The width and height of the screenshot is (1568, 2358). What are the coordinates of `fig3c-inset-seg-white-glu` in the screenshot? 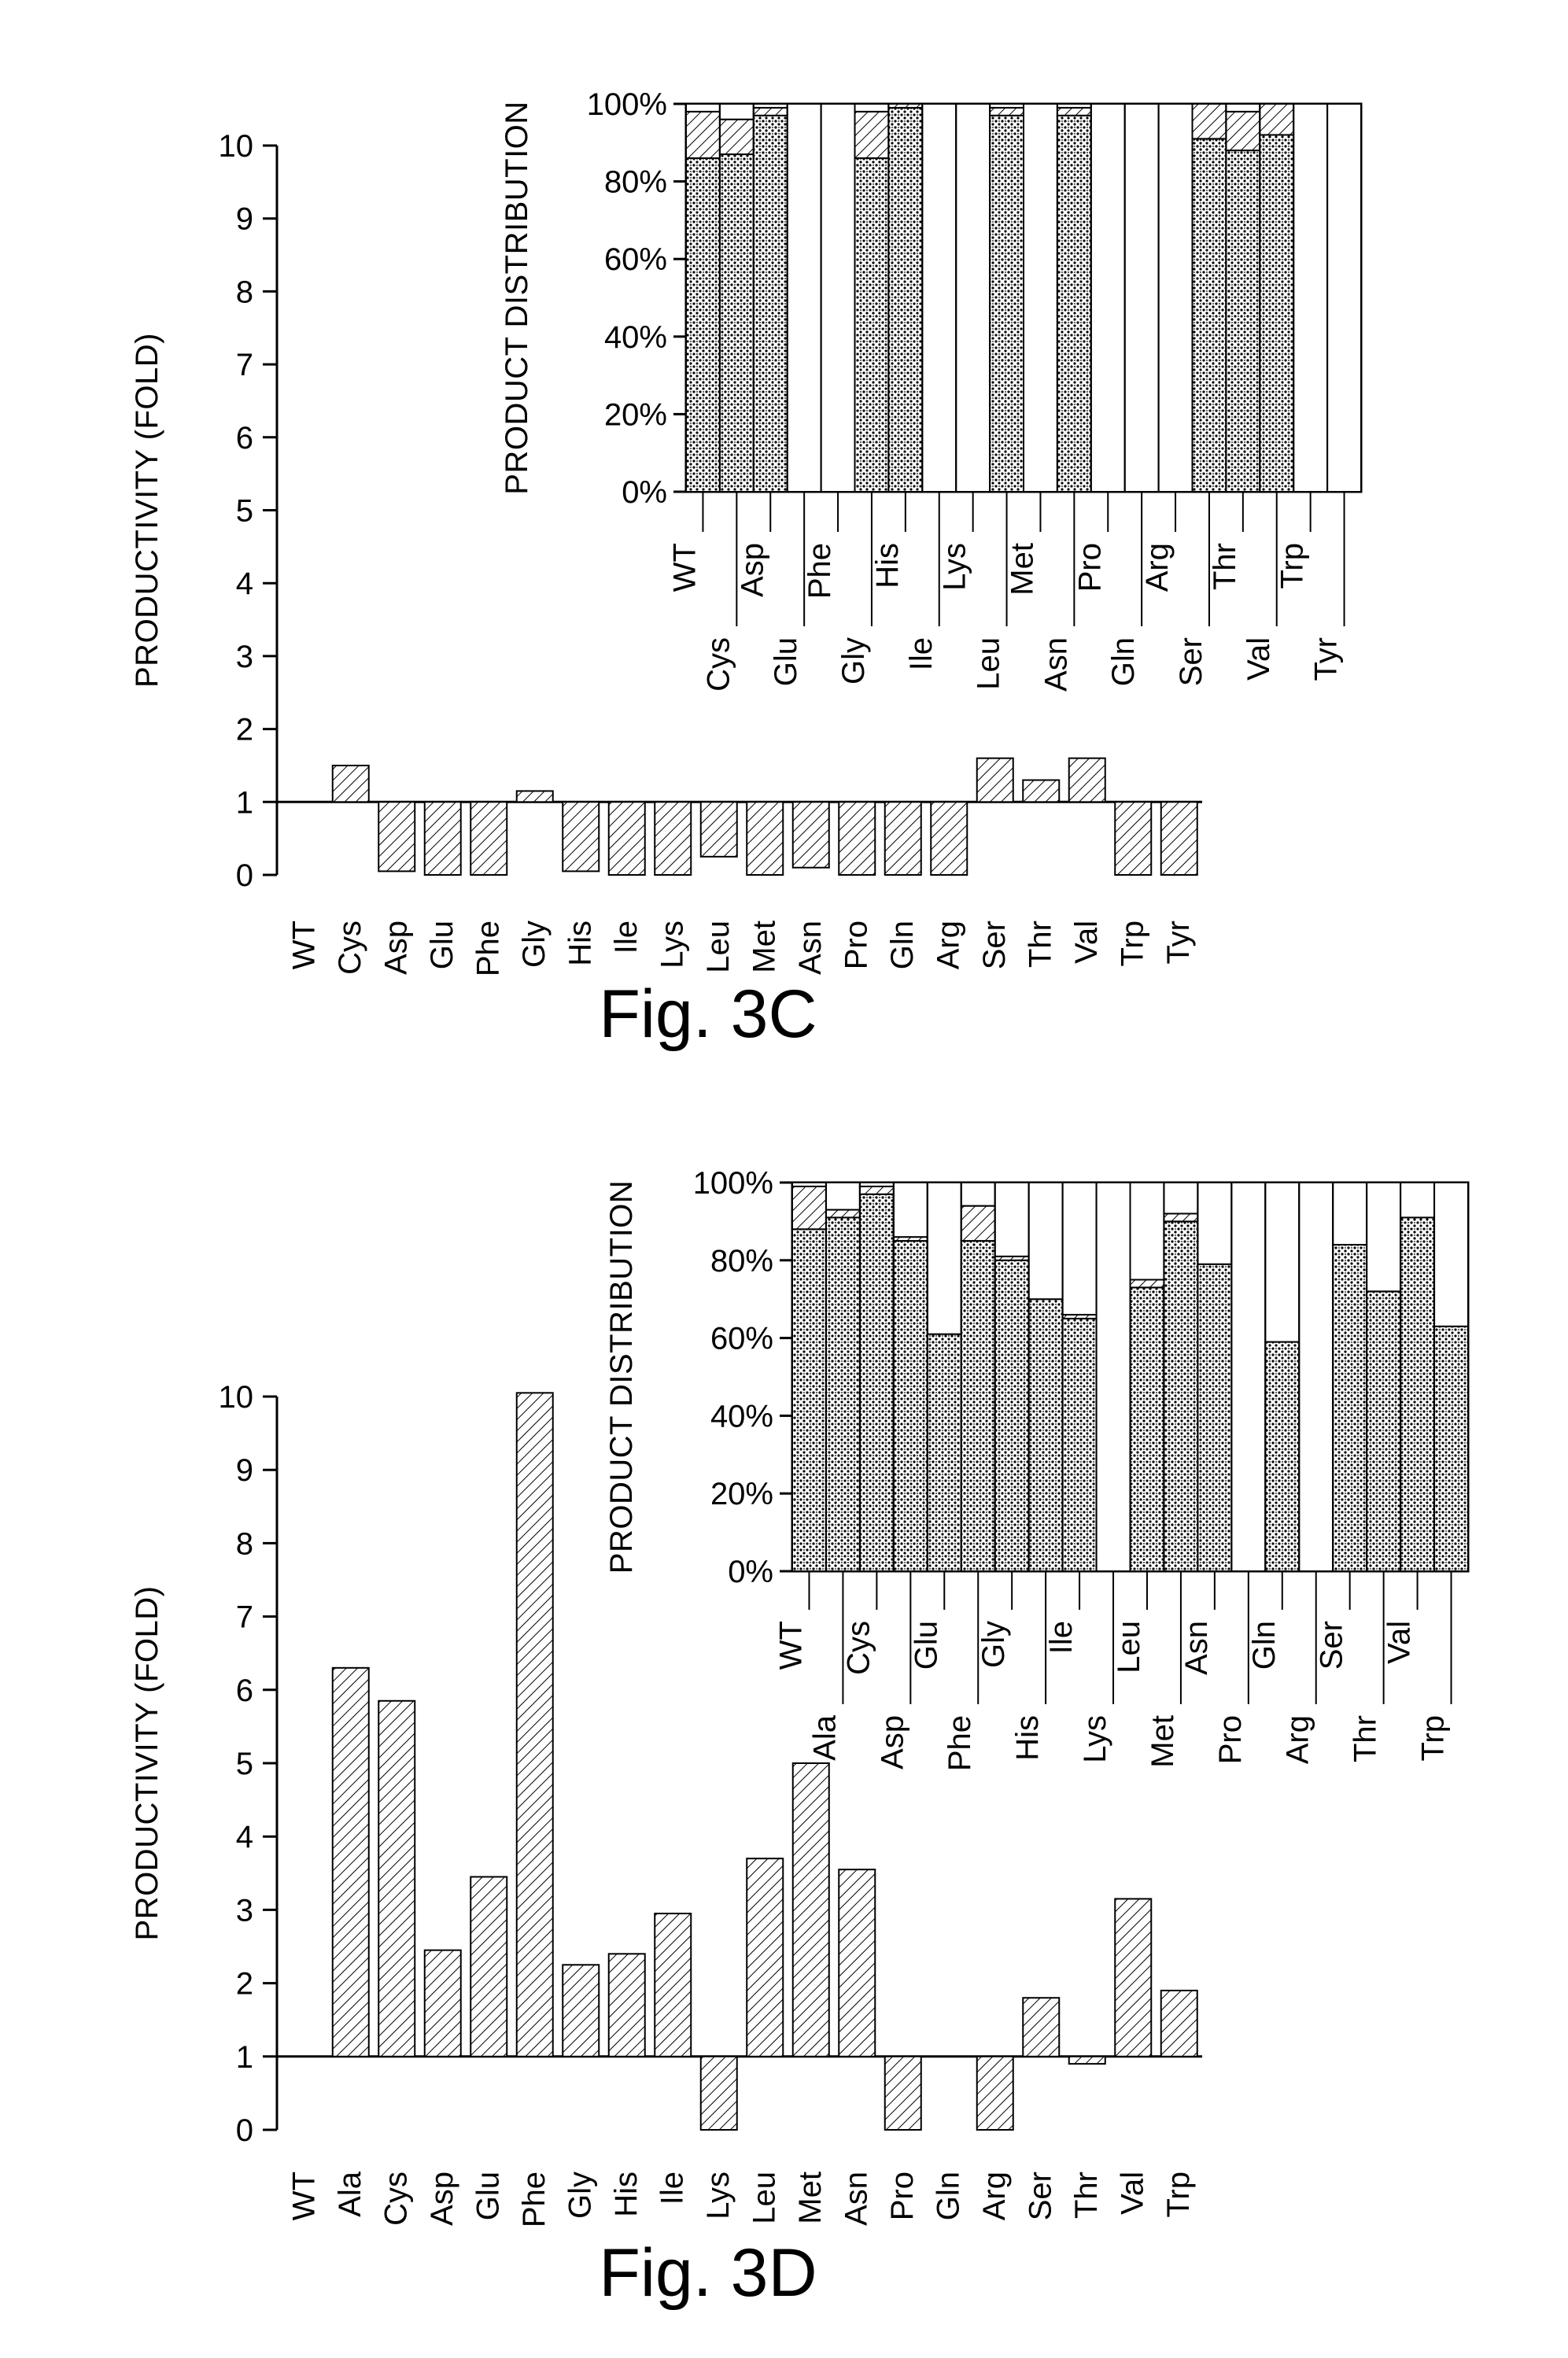 It's located at (805, 298).